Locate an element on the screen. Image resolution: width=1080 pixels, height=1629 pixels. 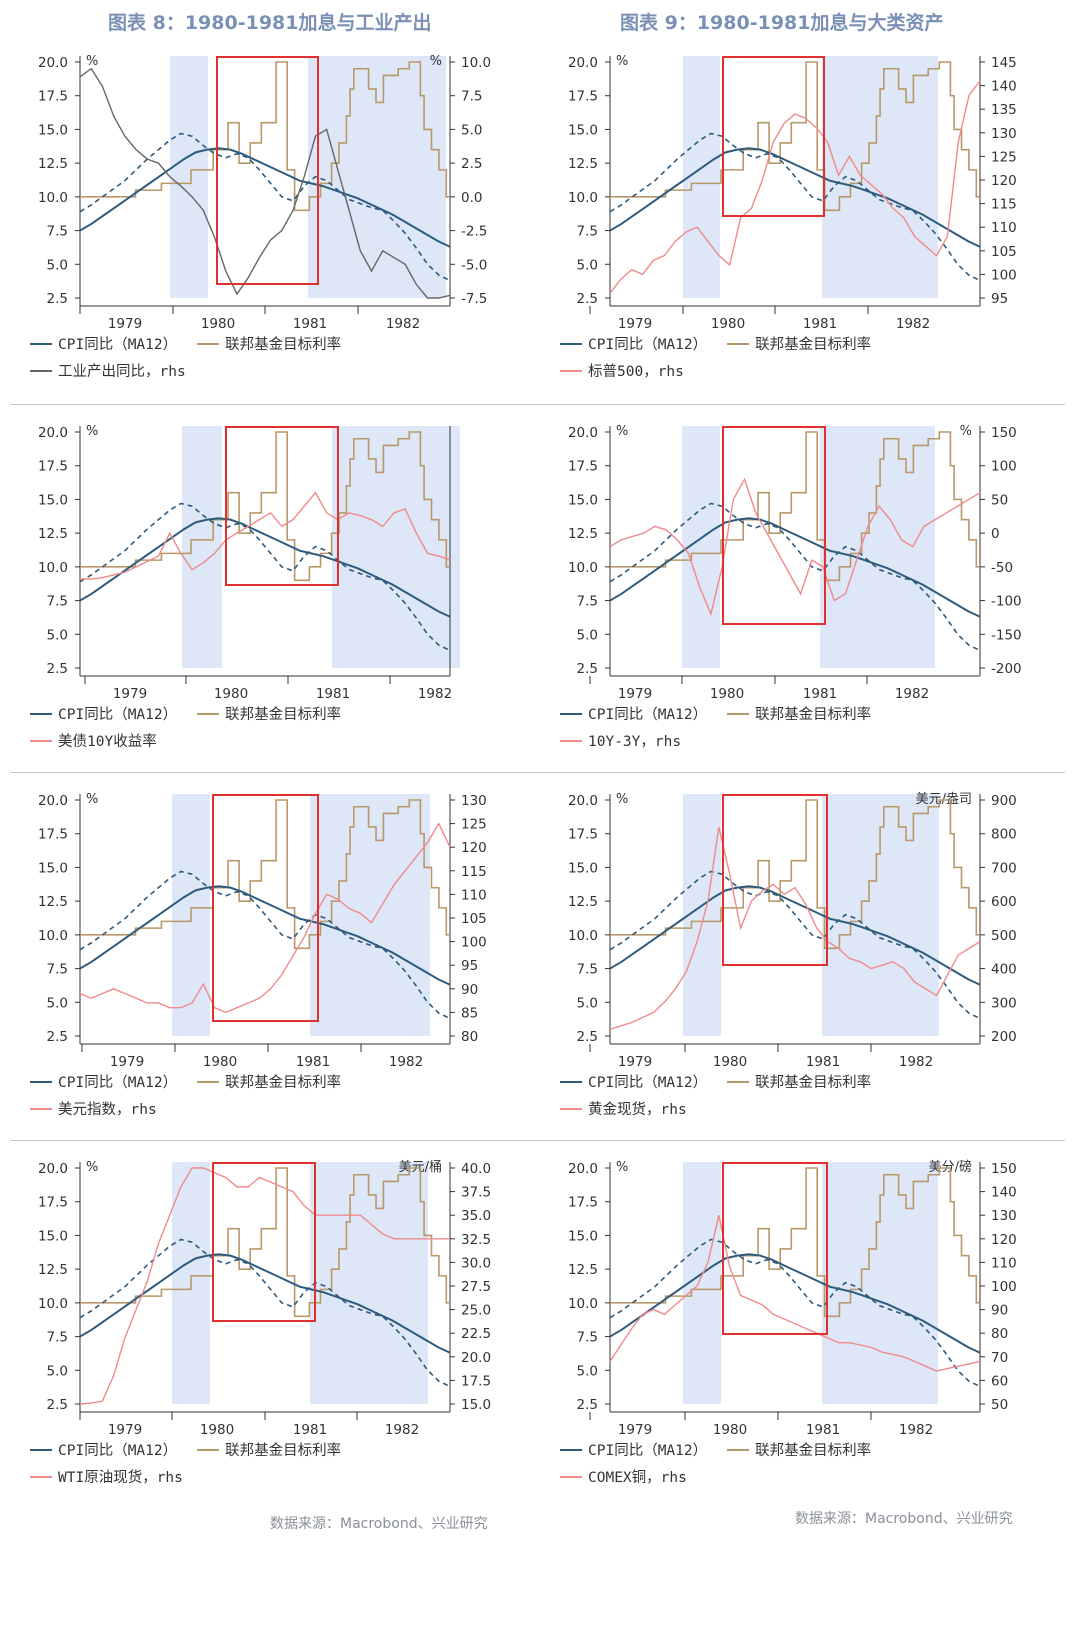
series-cpi-dashed is located at coordinates (795, 945).